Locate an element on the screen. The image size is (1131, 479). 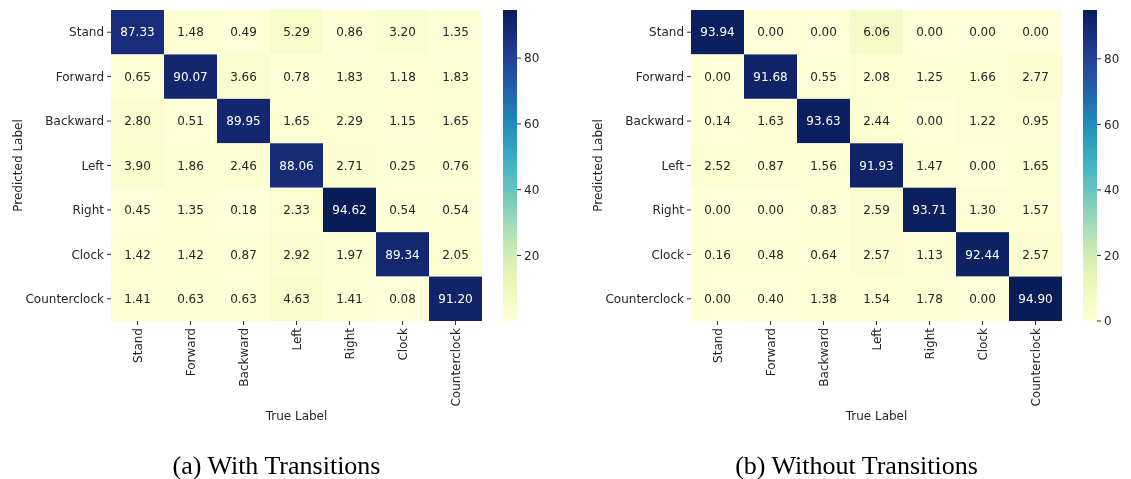
y-tick-label: Stand is located at coordinates (666, 32).